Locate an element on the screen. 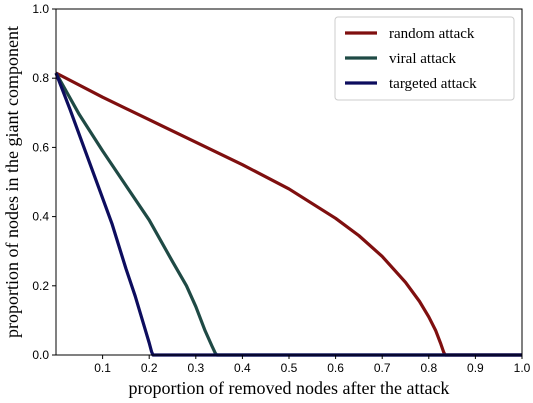 The image size is (533, 403). legend: random attack viral attack targeted attack is located at coordinates (424, 58).